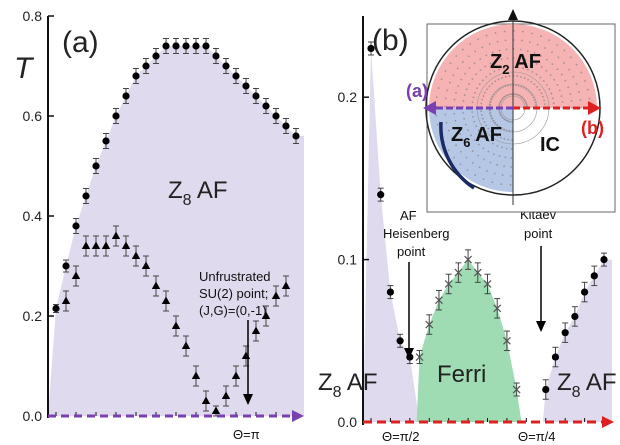 The image size is (620, 445). What do you see at coordinates (348, 260) in the screenshot?
I see `y-tick-label: 0.1` at bounding box center [348, 260].